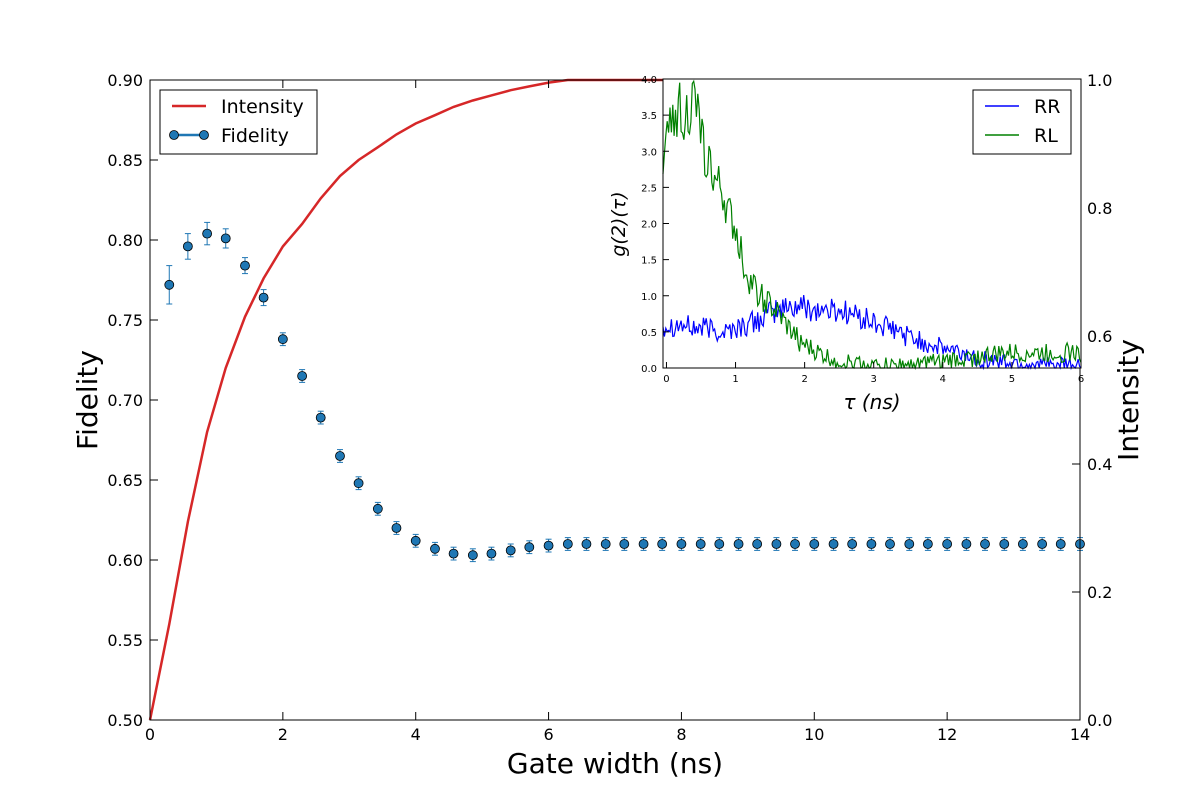  What do you see at coordinates (649, 333) in the screenshot?
I see `inset-y-tick-label: 0.5` at bounding box center [649, 333].